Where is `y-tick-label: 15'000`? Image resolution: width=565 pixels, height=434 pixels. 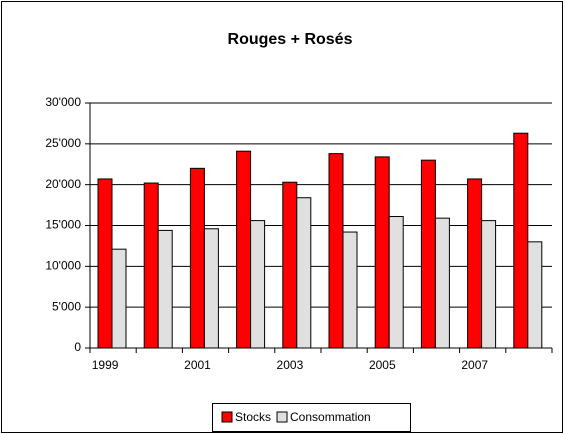 y-tick-label: 15'000 is located at coordinates (63, 225).